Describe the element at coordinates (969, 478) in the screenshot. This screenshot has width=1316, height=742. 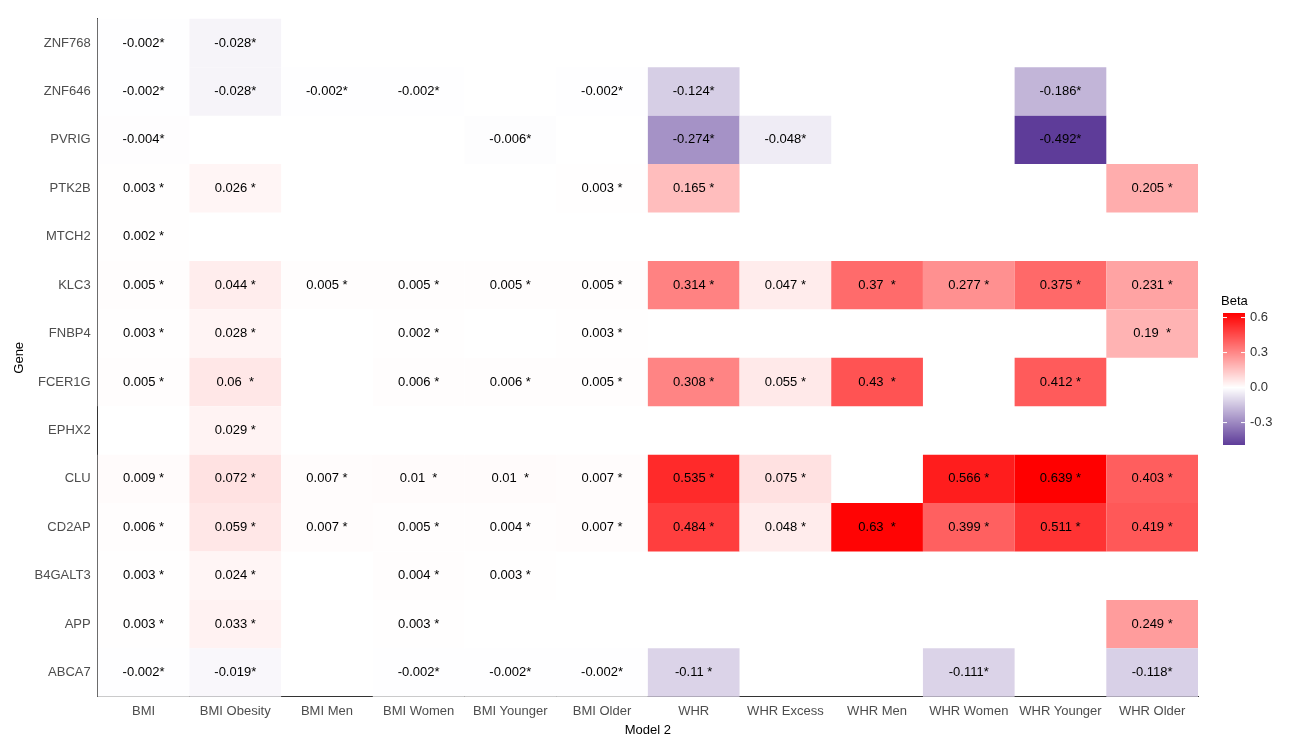
I see `data-label: 0.566 *` at that location.